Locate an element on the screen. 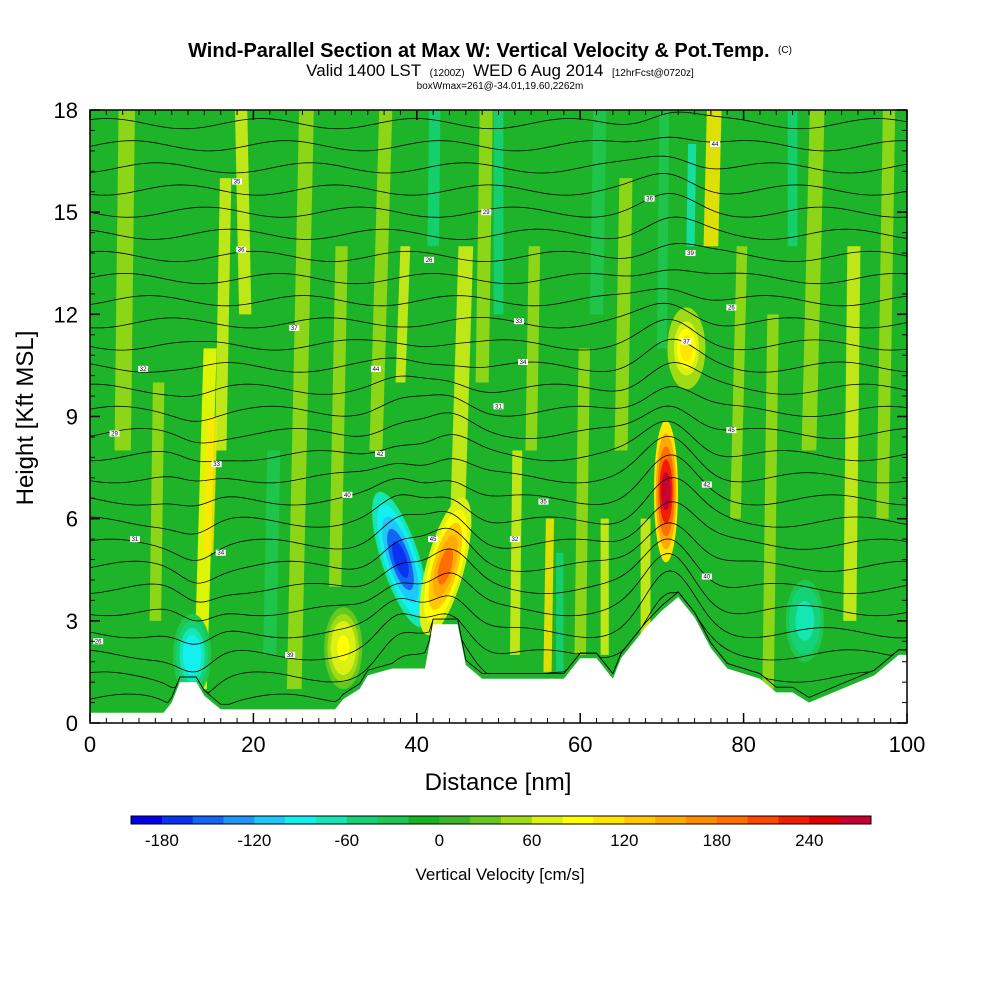  y-tick-label: 0 is located at coordinates (72, 723).